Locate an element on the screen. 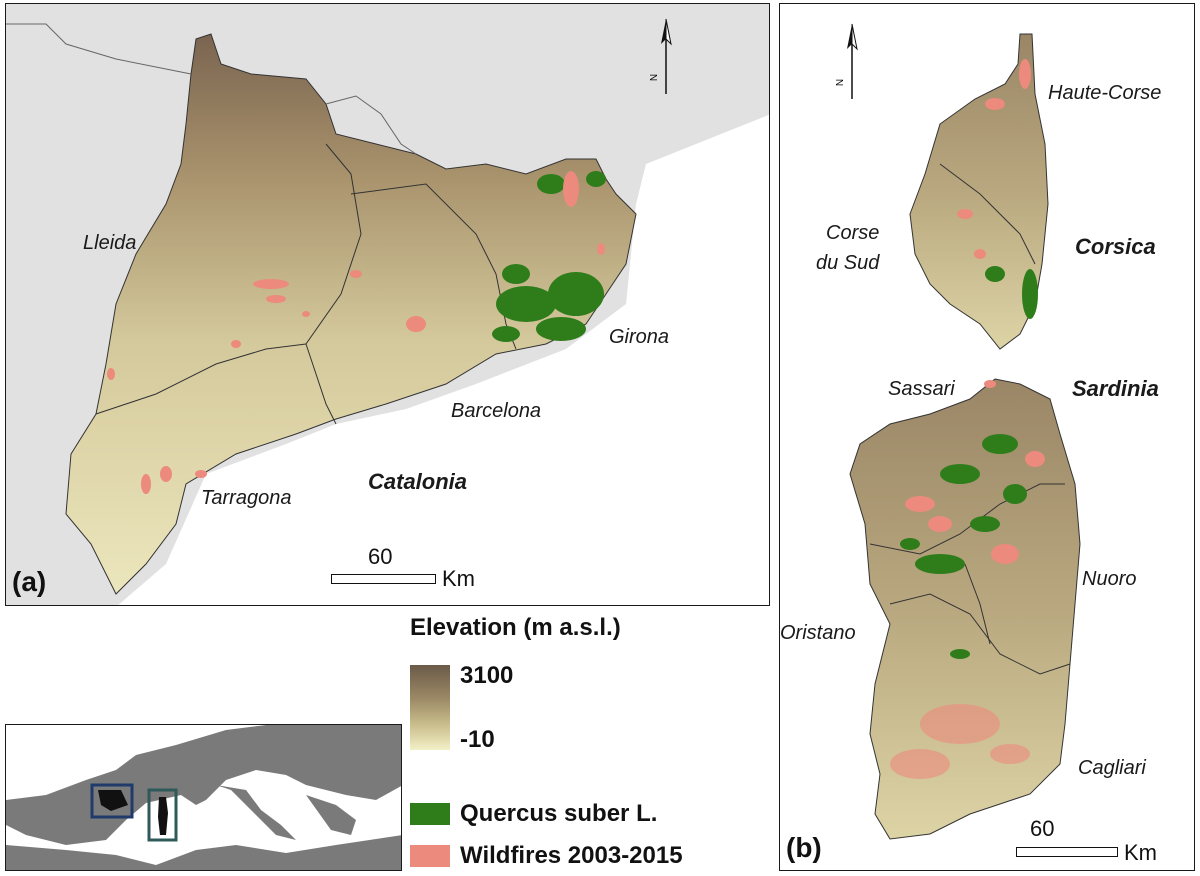 The image size is (1200, 876). inset-locator-map is located at coordinates (203, 797).